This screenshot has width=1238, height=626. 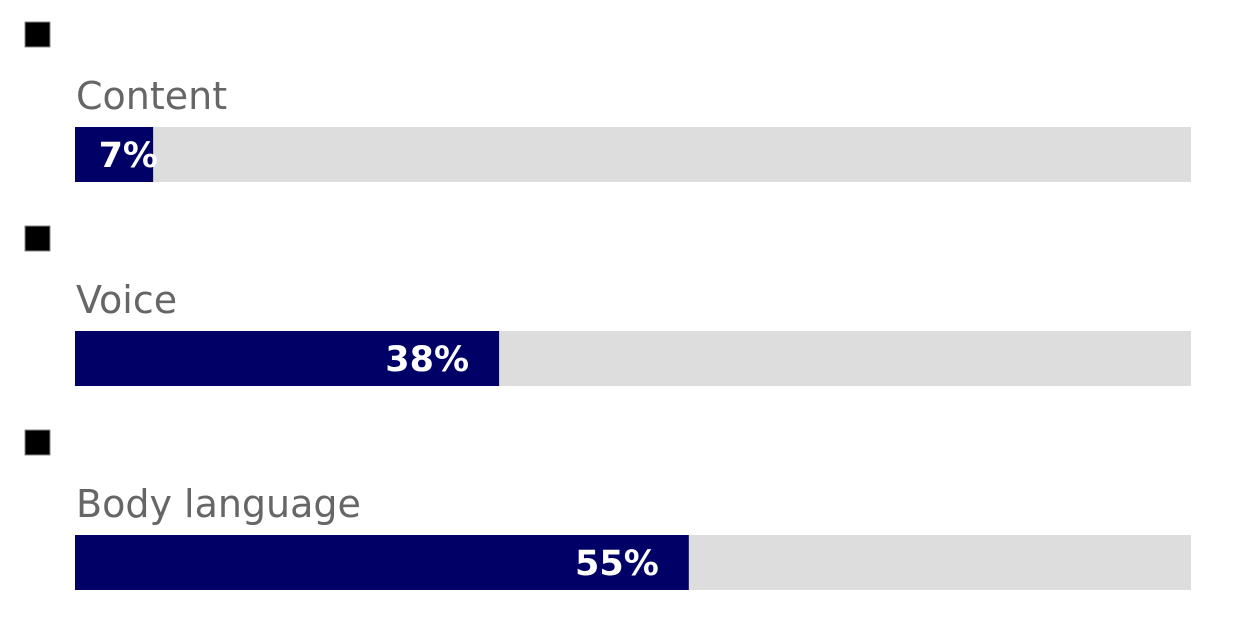 What do you see at coordinates (218, 504) in the screenshot?
I see `item-label: Body language` at bounding box center [218, 504].